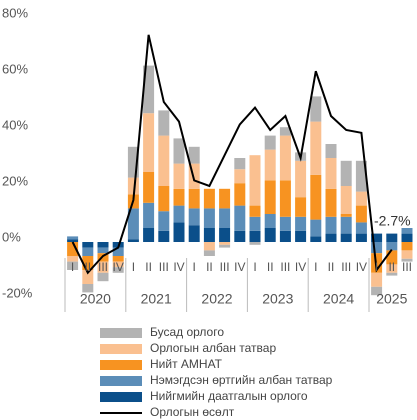  What do you see at coordinates (338, 299) in the screenshot?
I see `year-label: 2024` at bounding box center [338, 299].